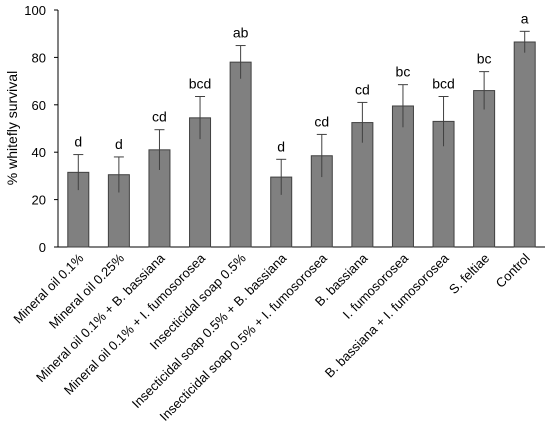 This screenshot has height=429, width=550. Describe the element at coordinates (525, 18) in the screenshot. I see `significance-letter: a` at that location.